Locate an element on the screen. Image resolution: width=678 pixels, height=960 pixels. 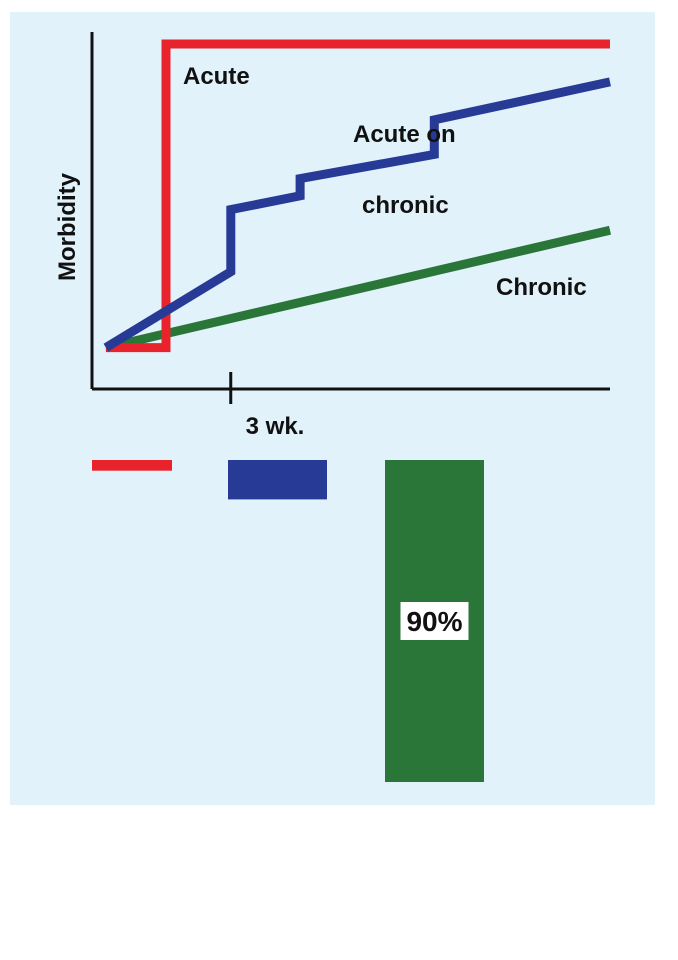
annotation-chronic-lower: chronic is located at coordinates (405, 205).